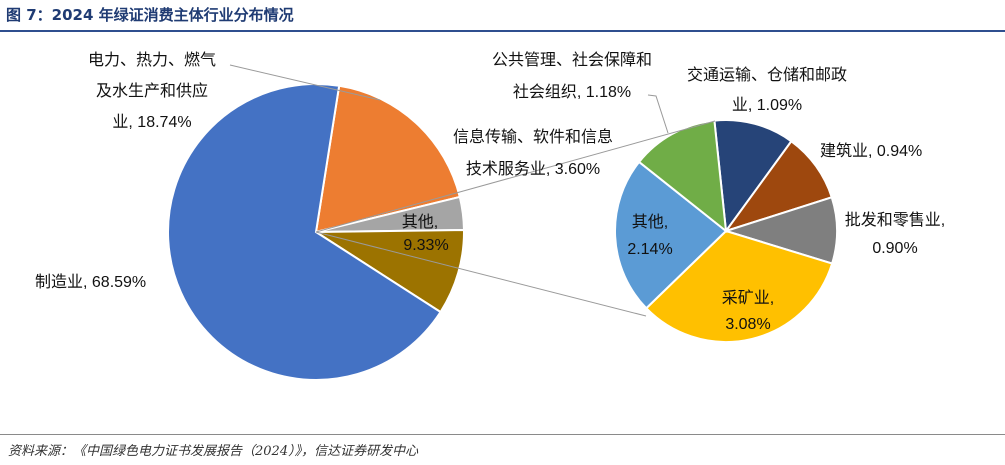  Describe the element at coordinates (572, 92) in the screenshot. I see `slice-label-public-line2: 社会组织, 1.18%` at that location.